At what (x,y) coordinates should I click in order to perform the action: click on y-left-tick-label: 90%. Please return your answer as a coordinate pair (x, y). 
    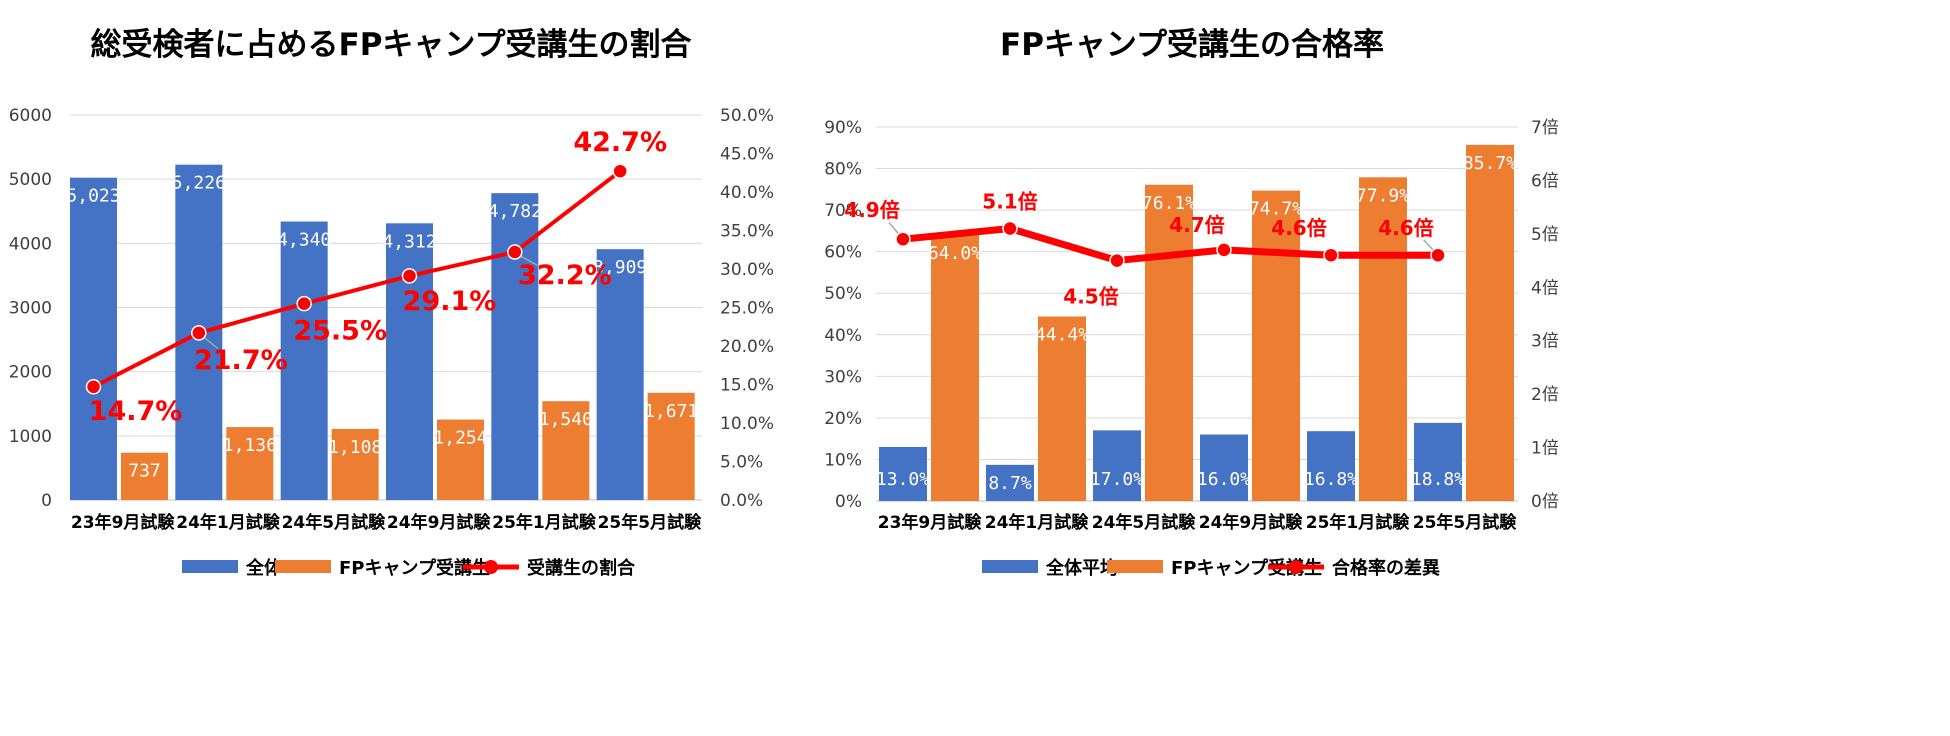
    Looking at the image, I should click on (843, 128).